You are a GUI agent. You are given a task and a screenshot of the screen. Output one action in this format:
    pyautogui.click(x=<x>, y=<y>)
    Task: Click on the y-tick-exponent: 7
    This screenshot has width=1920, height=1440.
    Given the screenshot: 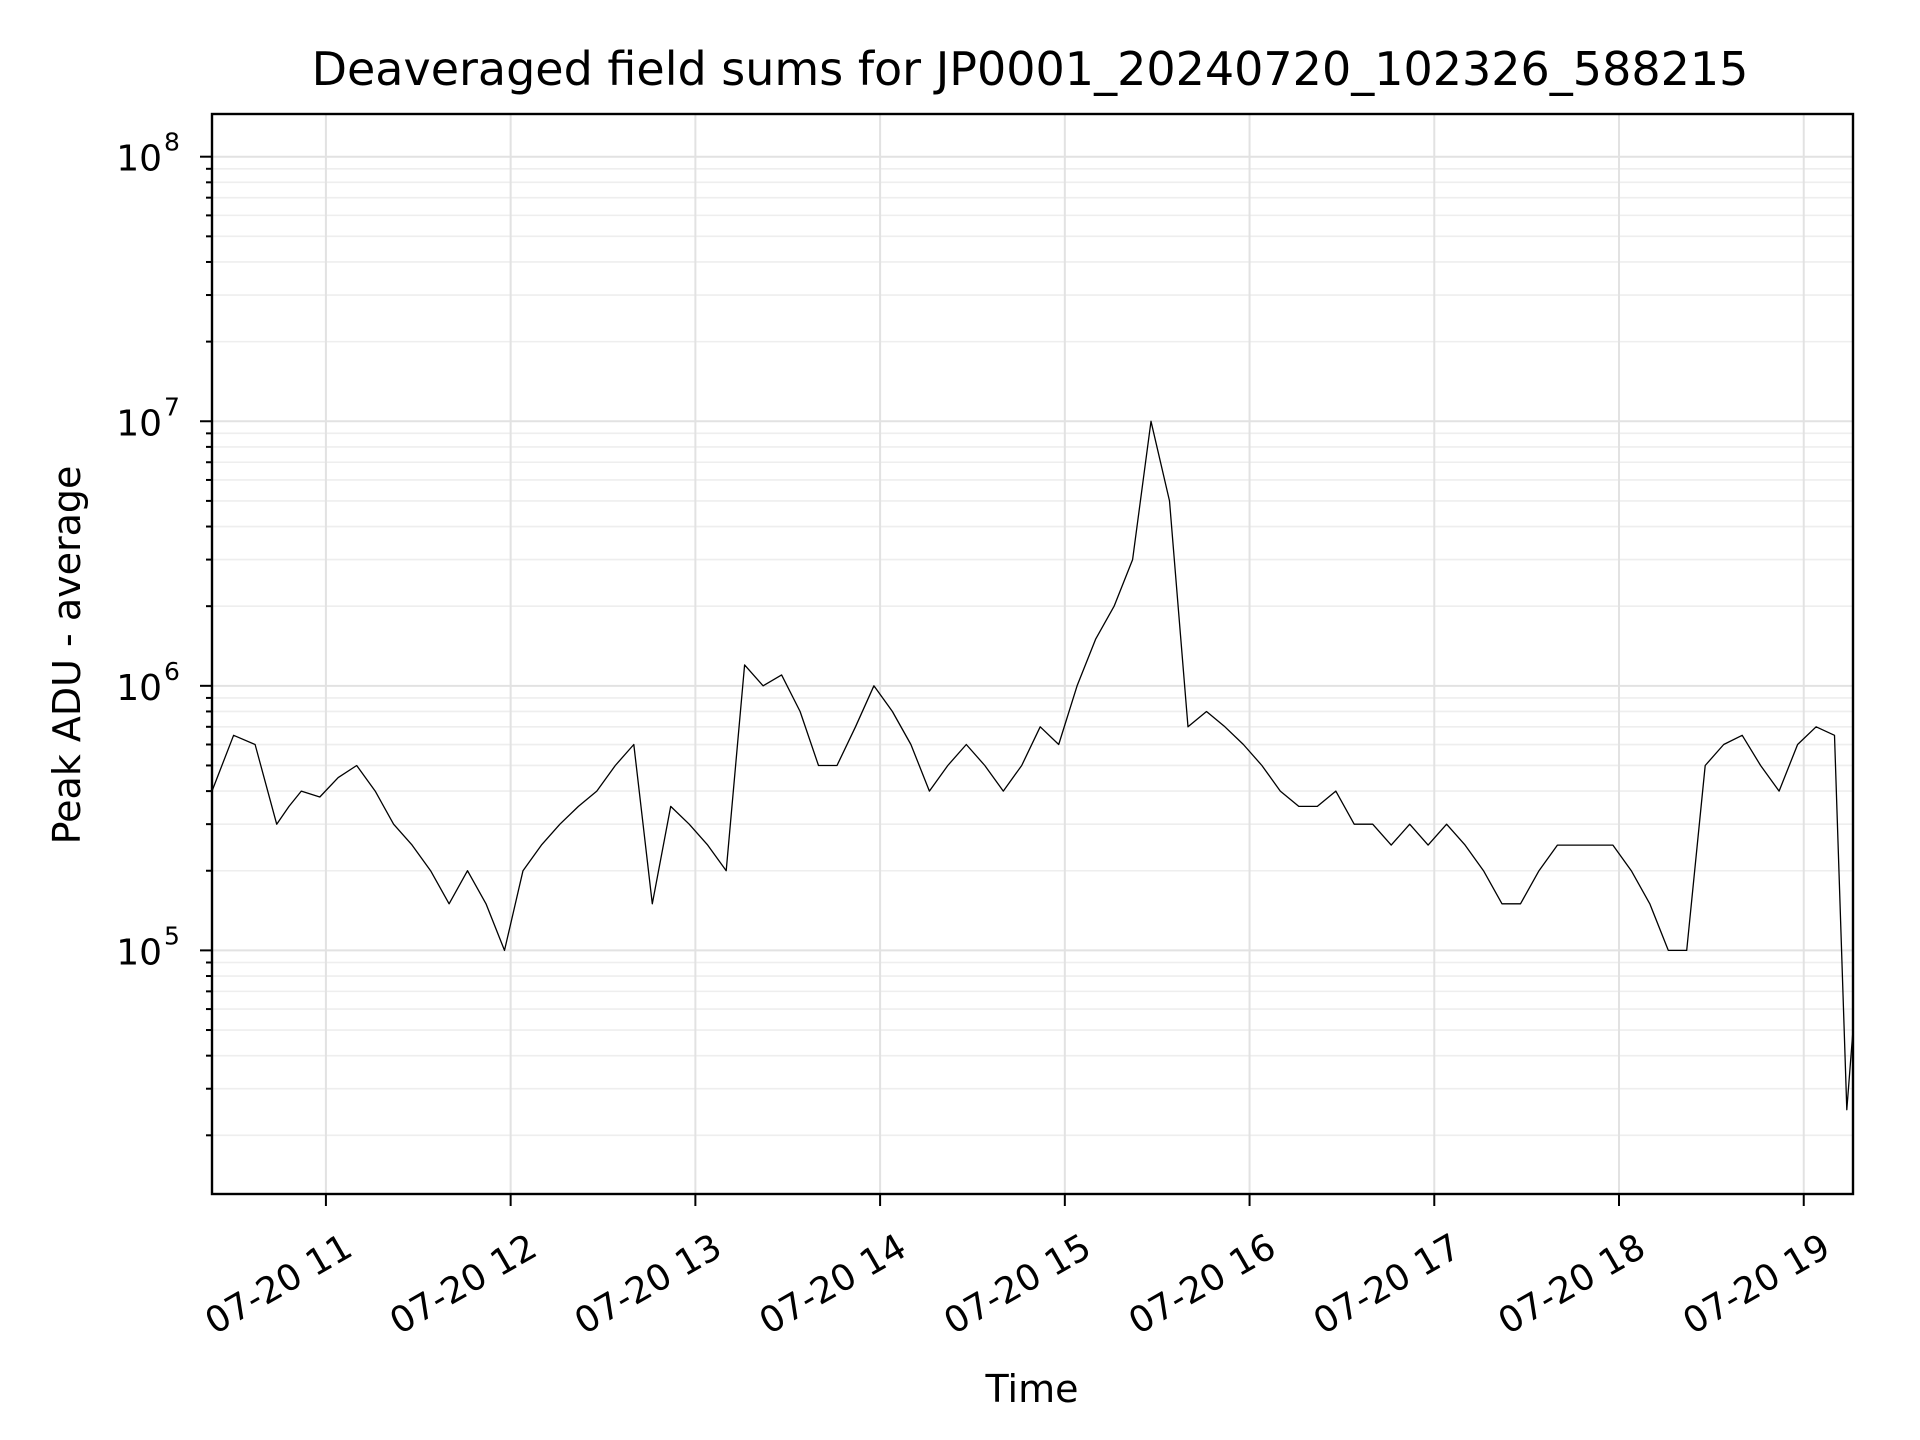 What is the action you would take?
    pyautogui.click(x=172, y=406)
    